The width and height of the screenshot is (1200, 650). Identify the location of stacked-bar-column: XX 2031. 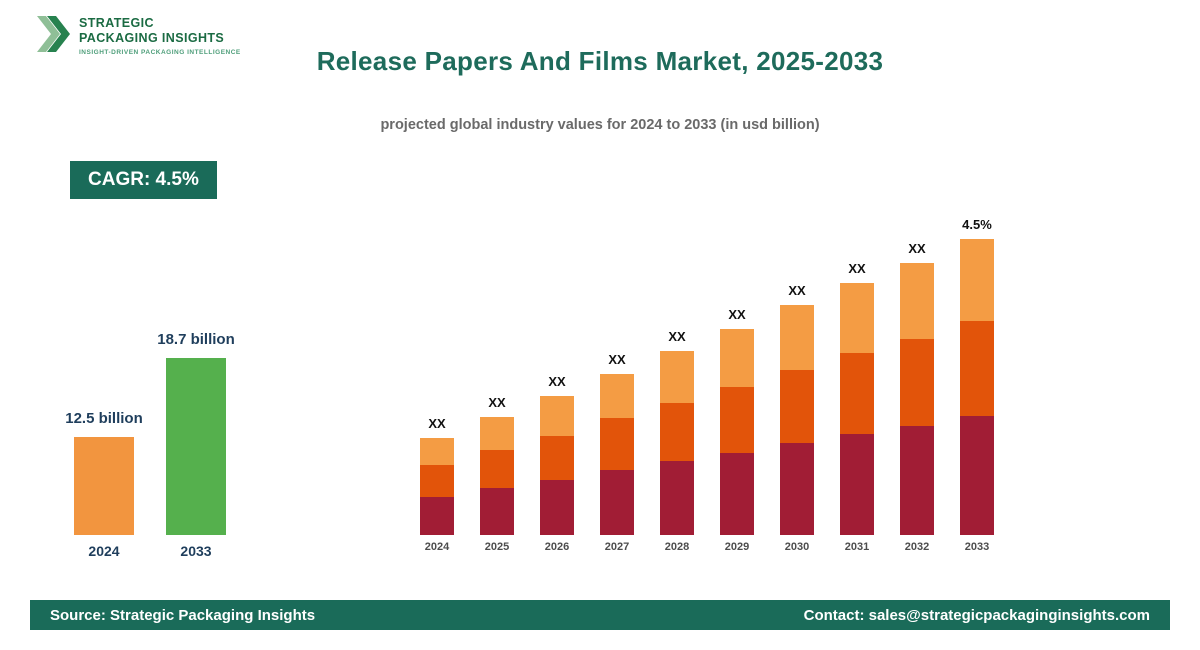
(857, 382).